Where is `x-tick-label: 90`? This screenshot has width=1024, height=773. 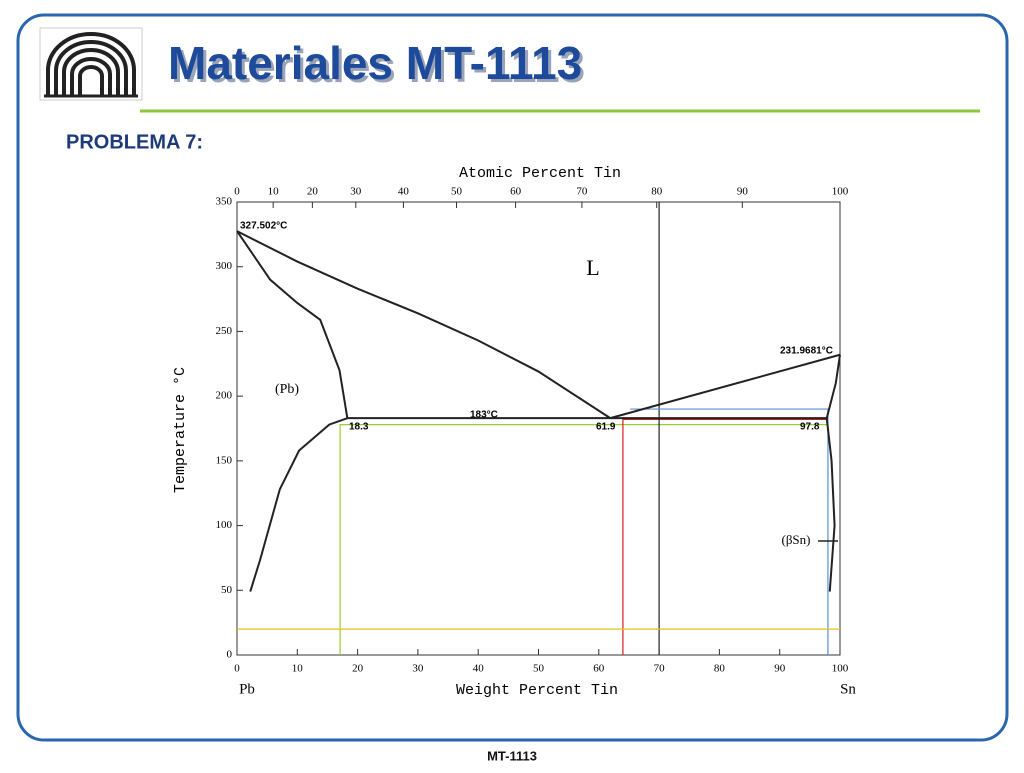 x-tick-label: 90 is located at coordinates (780, 669).